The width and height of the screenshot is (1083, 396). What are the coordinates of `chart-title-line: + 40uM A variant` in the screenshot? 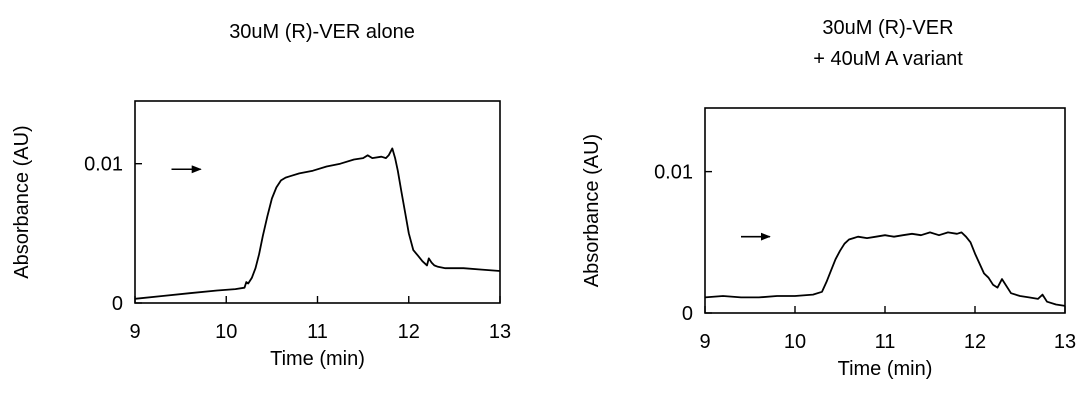 It's located at (888, 59).